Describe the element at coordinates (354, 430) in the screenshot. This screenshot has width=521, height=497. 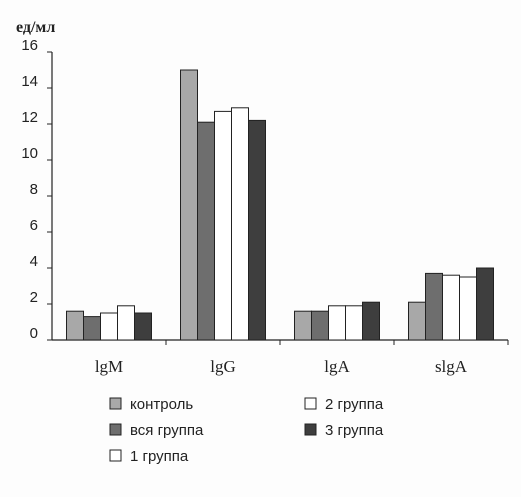
I see `legend-label: 3 группа` at that location.